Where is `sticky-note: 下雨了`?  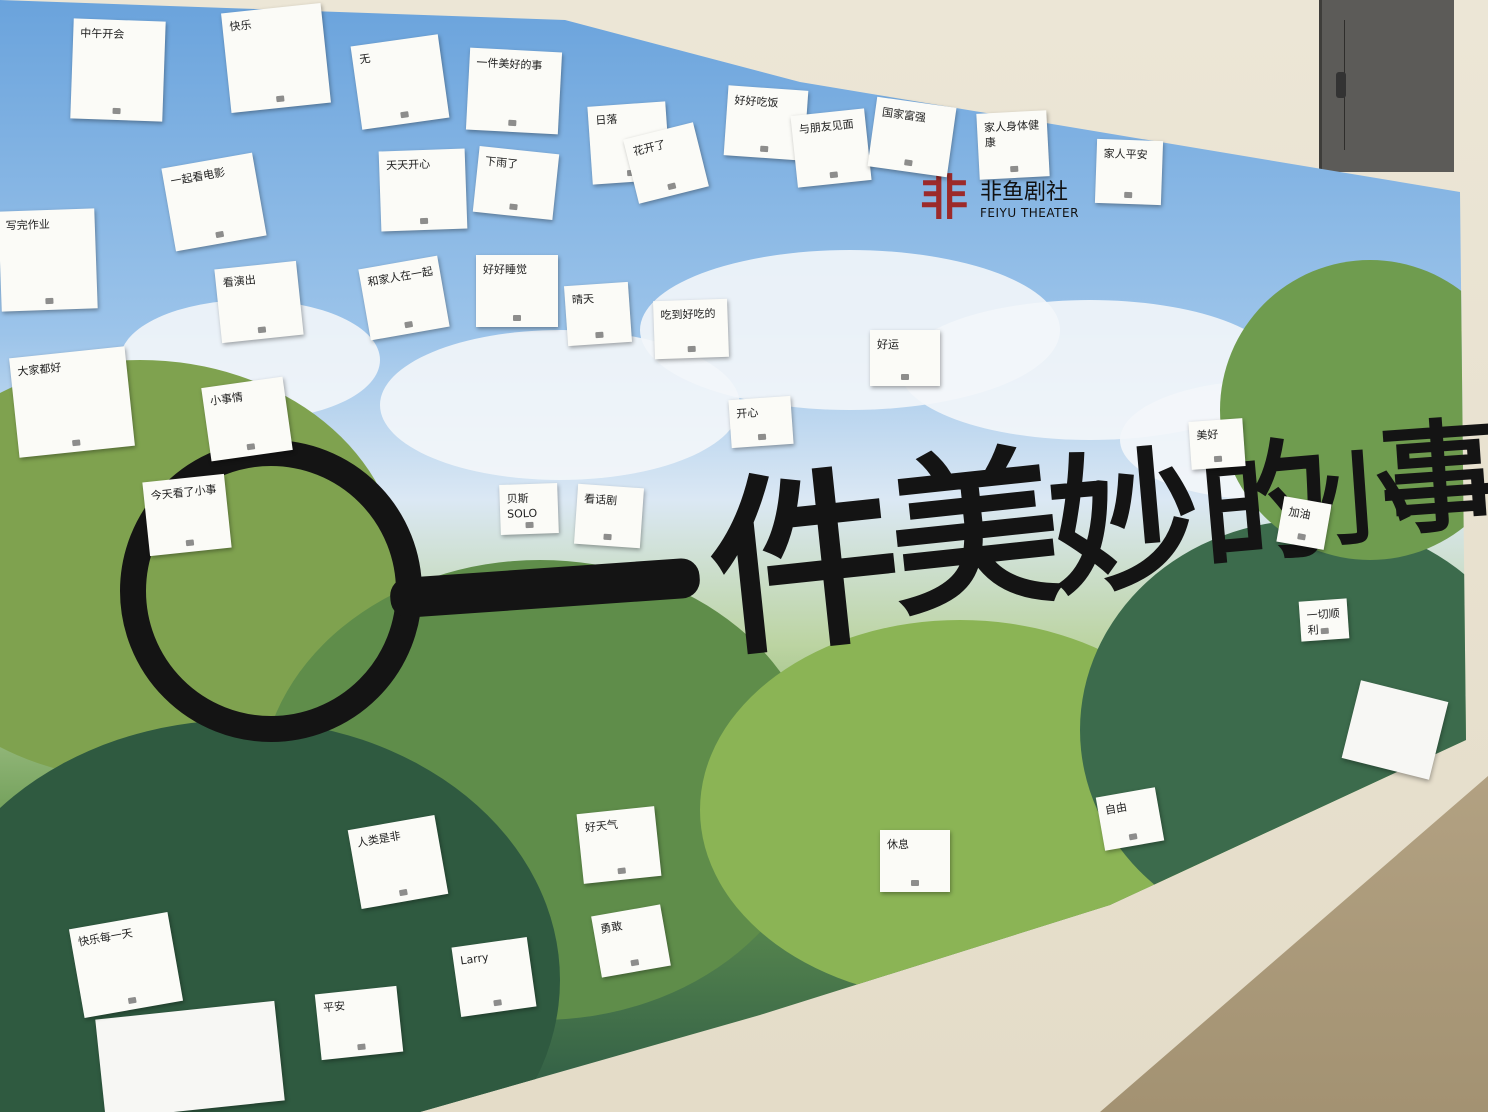
sticky-note: 下雨了 is located at coordinates (516, 183).